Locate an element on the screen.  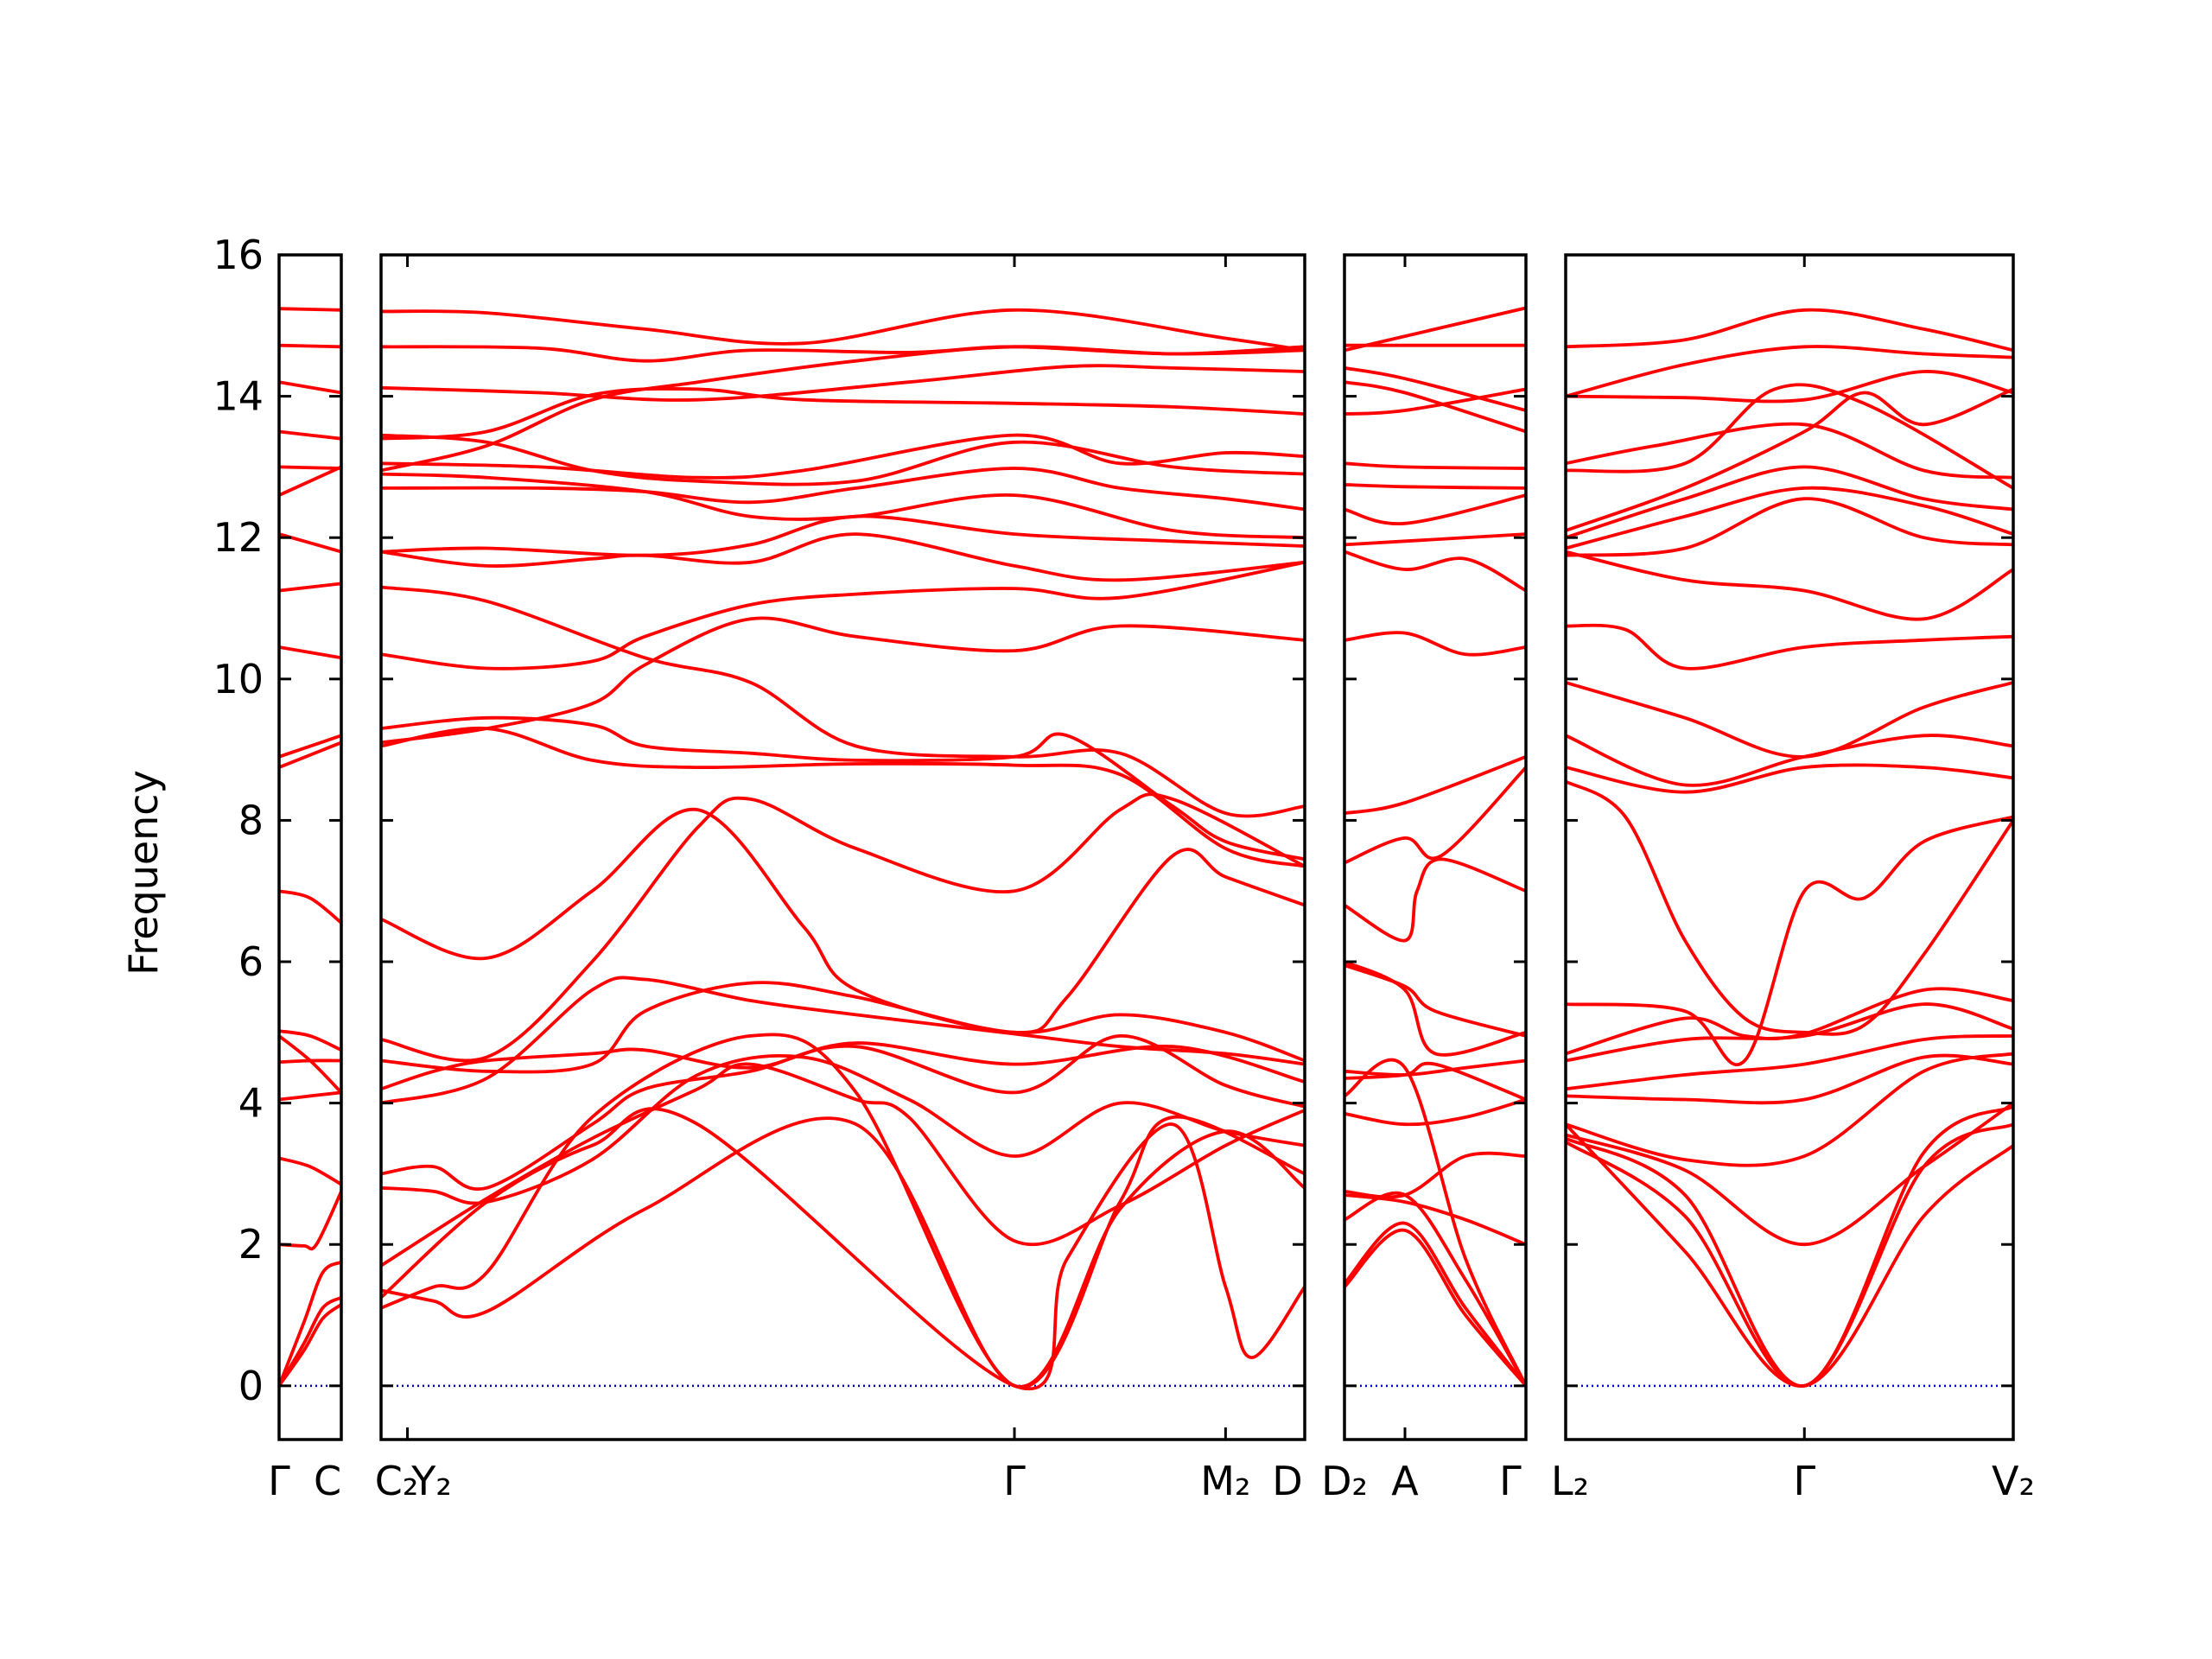
x-tick-label: L₂ is located at coordinates (1570, 1481).